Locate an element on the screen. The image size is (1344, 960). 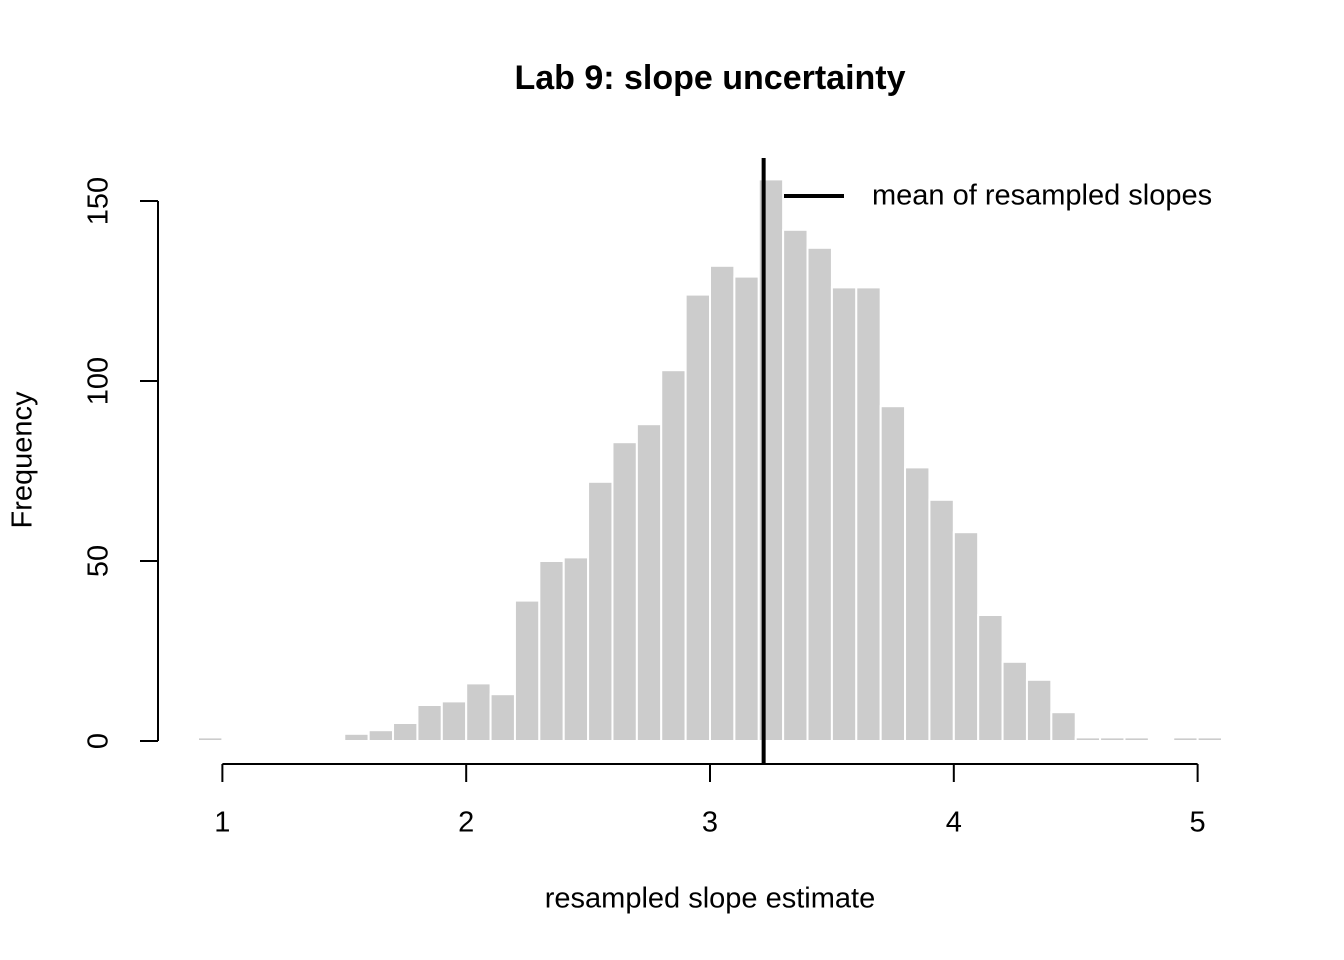
legend-label: mean of resampled slopes is located at coordinates (1042, 196).